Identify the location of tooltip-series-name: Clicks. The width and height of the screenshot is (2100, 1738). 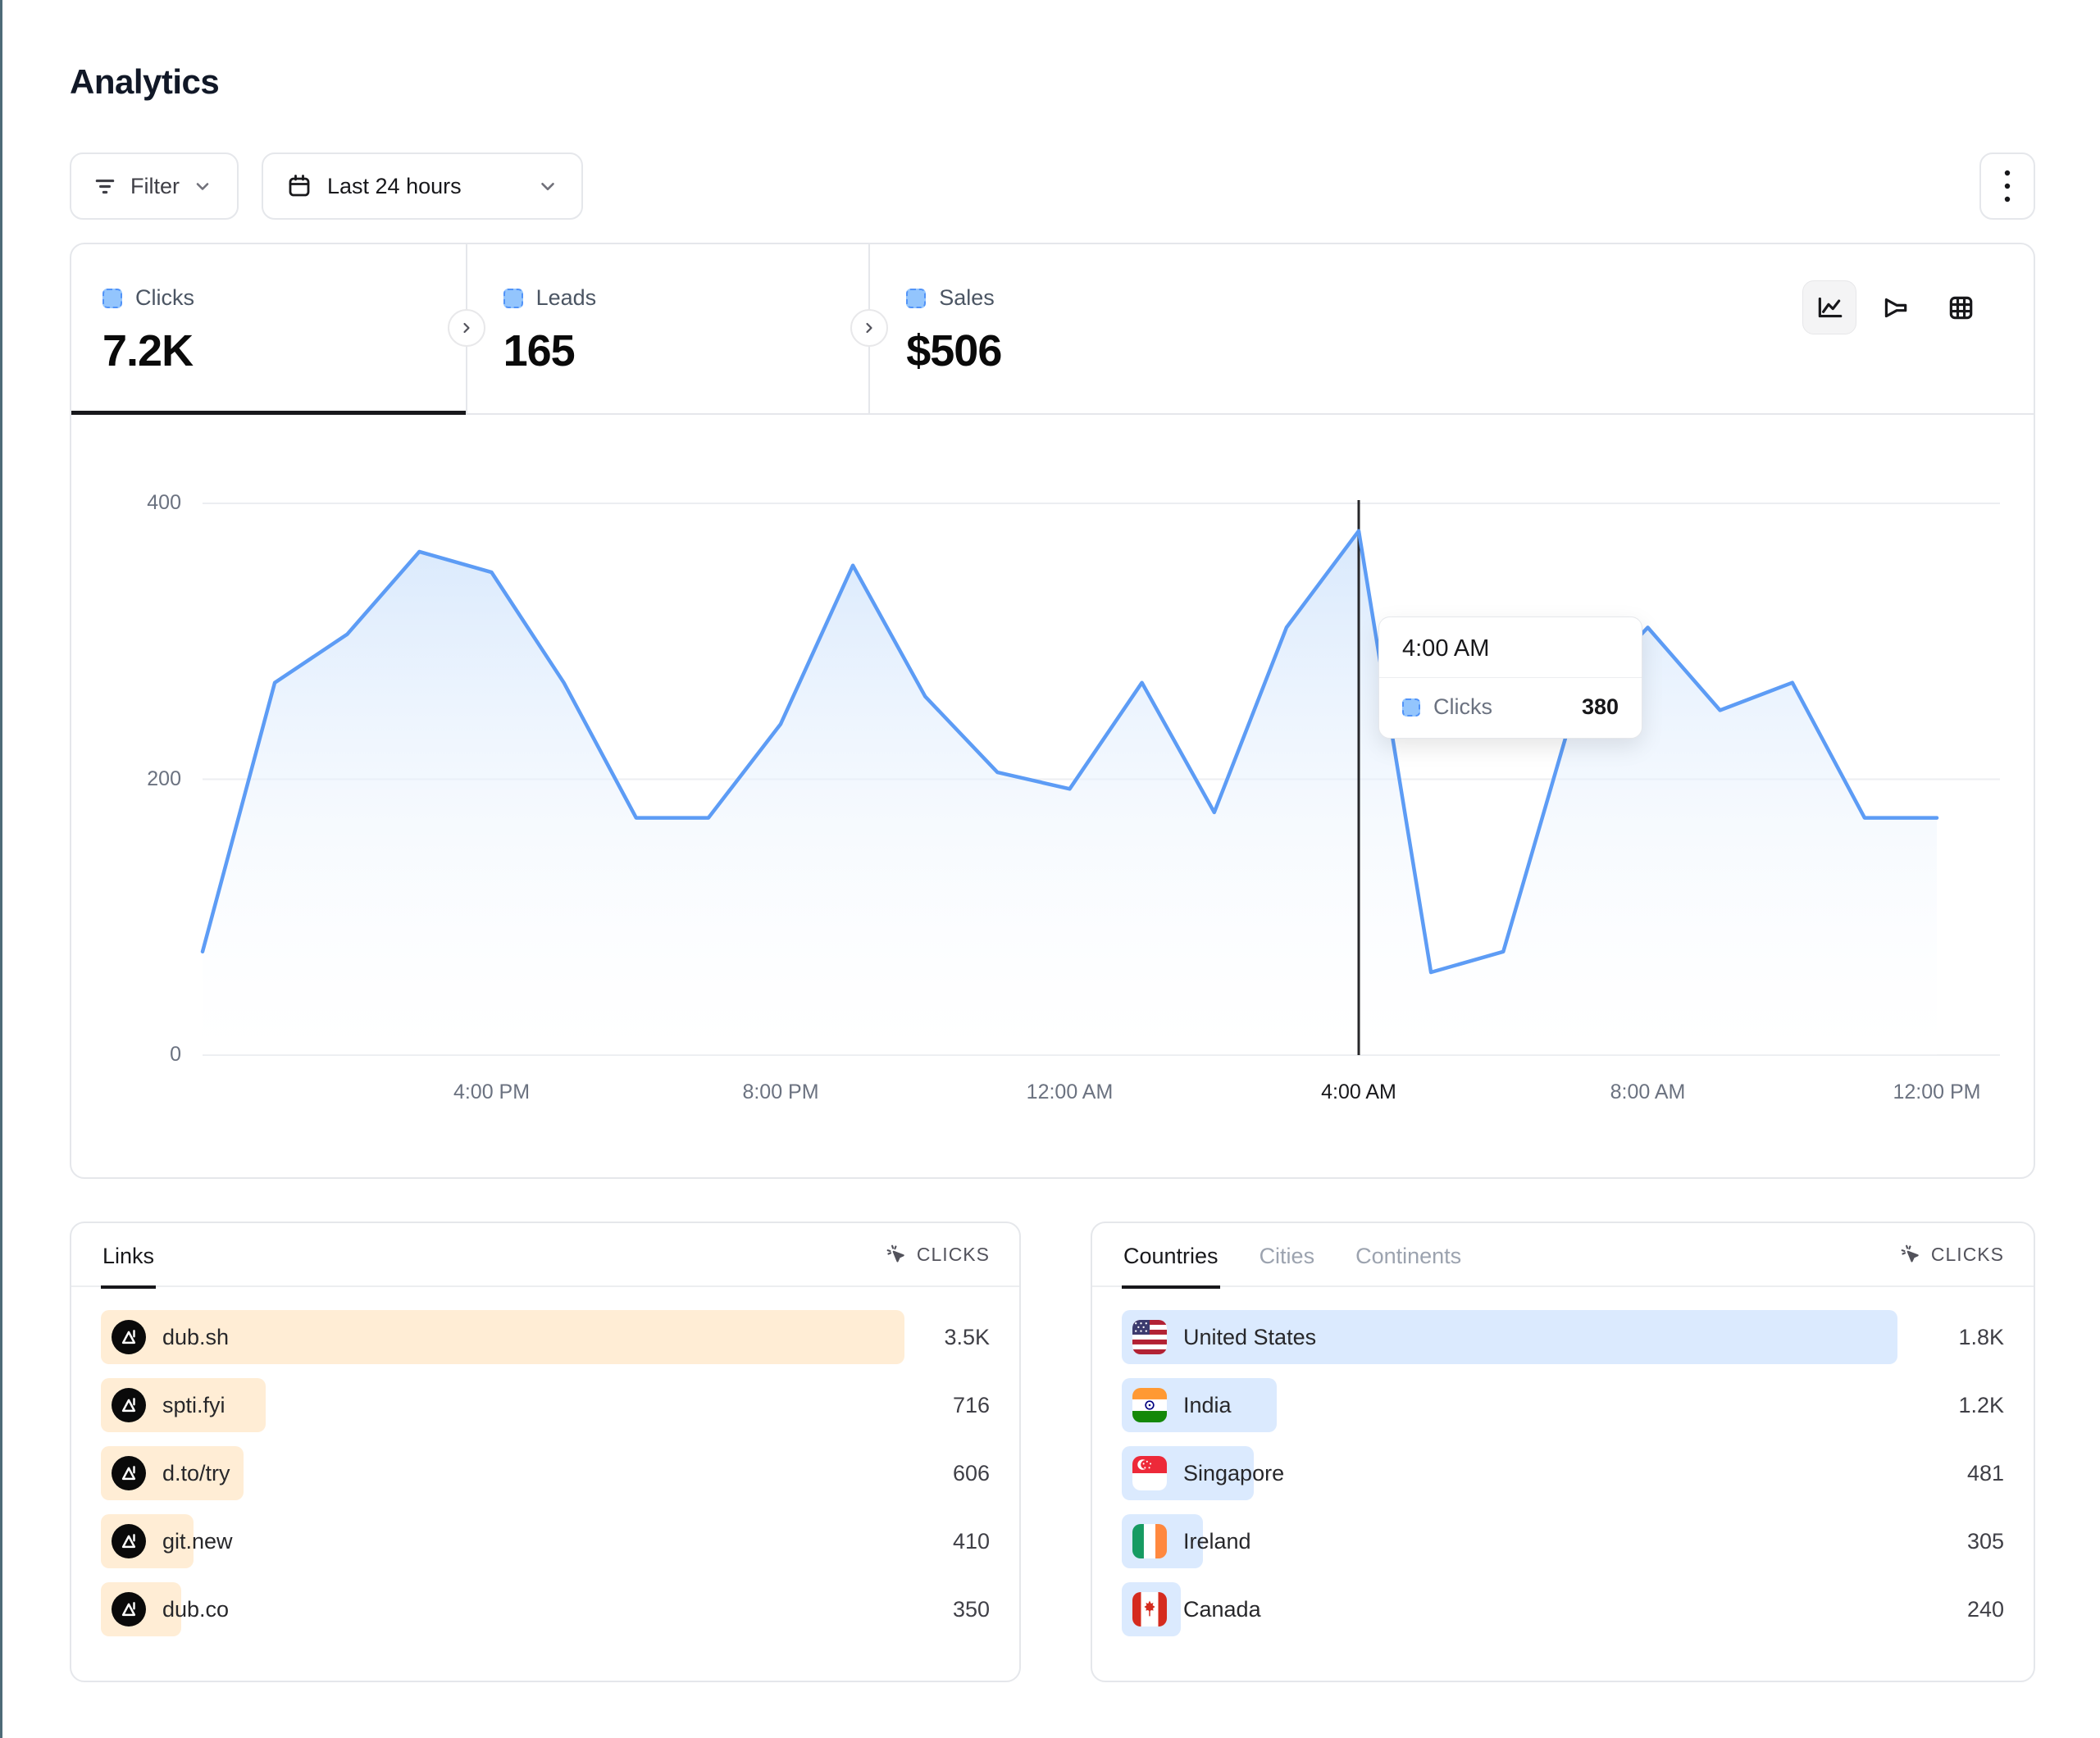
(1462, 706).